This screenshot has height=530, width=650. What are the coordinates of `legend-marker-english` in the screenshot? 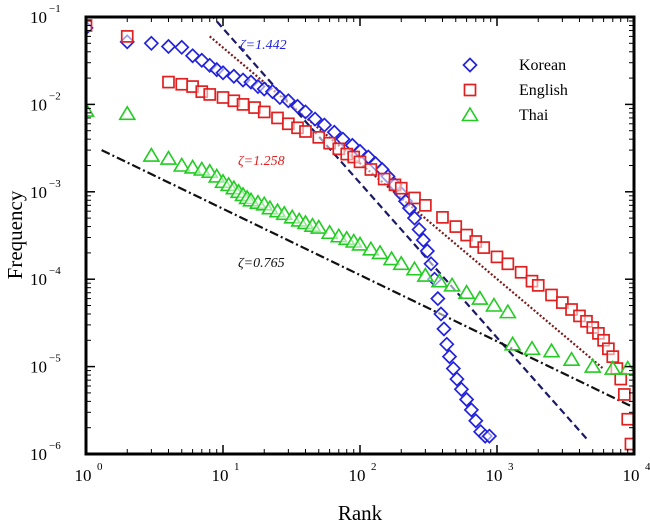 It's located at (470, 90).